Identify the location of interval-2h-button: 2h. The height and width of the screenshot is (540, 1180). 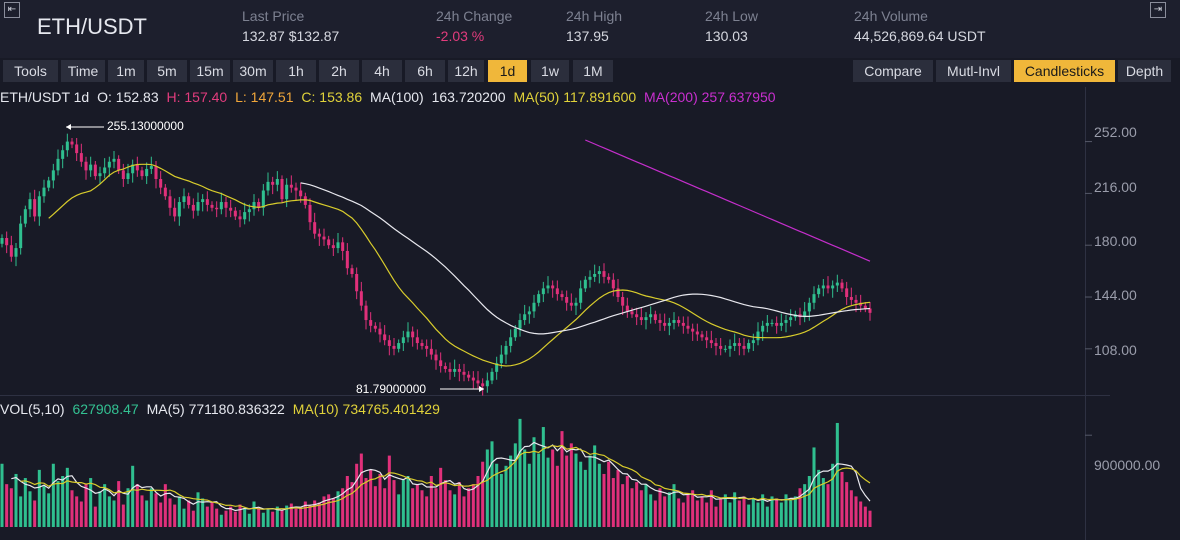
(339, 71).